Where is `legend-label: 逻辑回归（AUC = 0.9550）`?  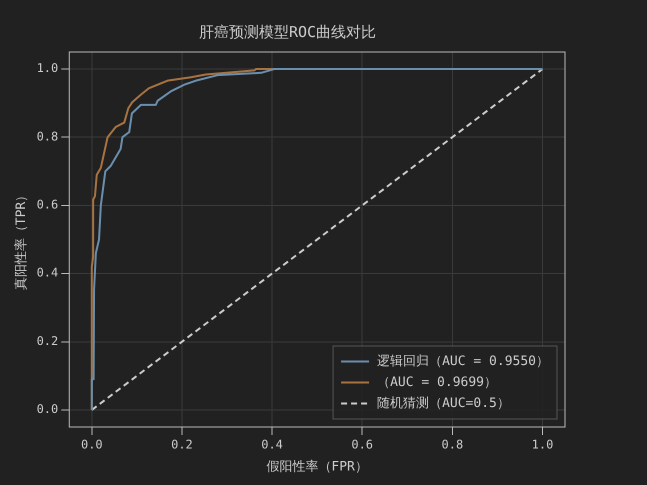
legend-label: 逻辑回归（AUC = 0.9550） is located at coordinates (463, 361).